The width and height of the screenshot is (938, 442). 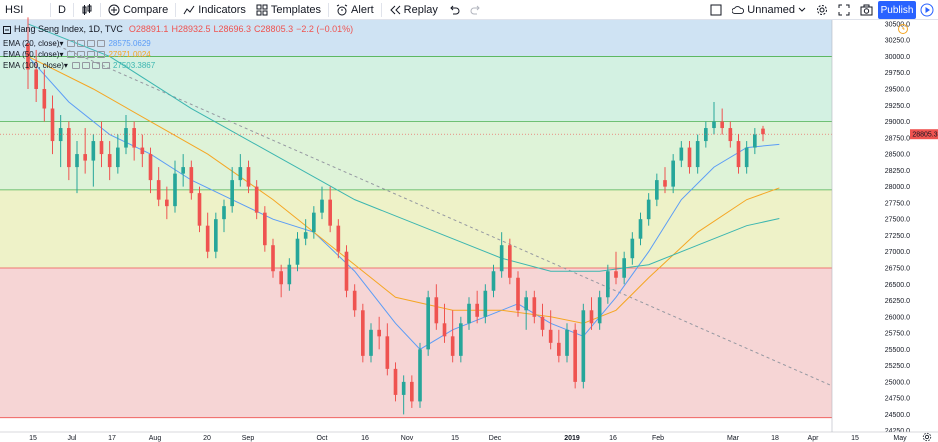 I want to click on ohlc-high: H28932.5, so click(x=191, y=29).